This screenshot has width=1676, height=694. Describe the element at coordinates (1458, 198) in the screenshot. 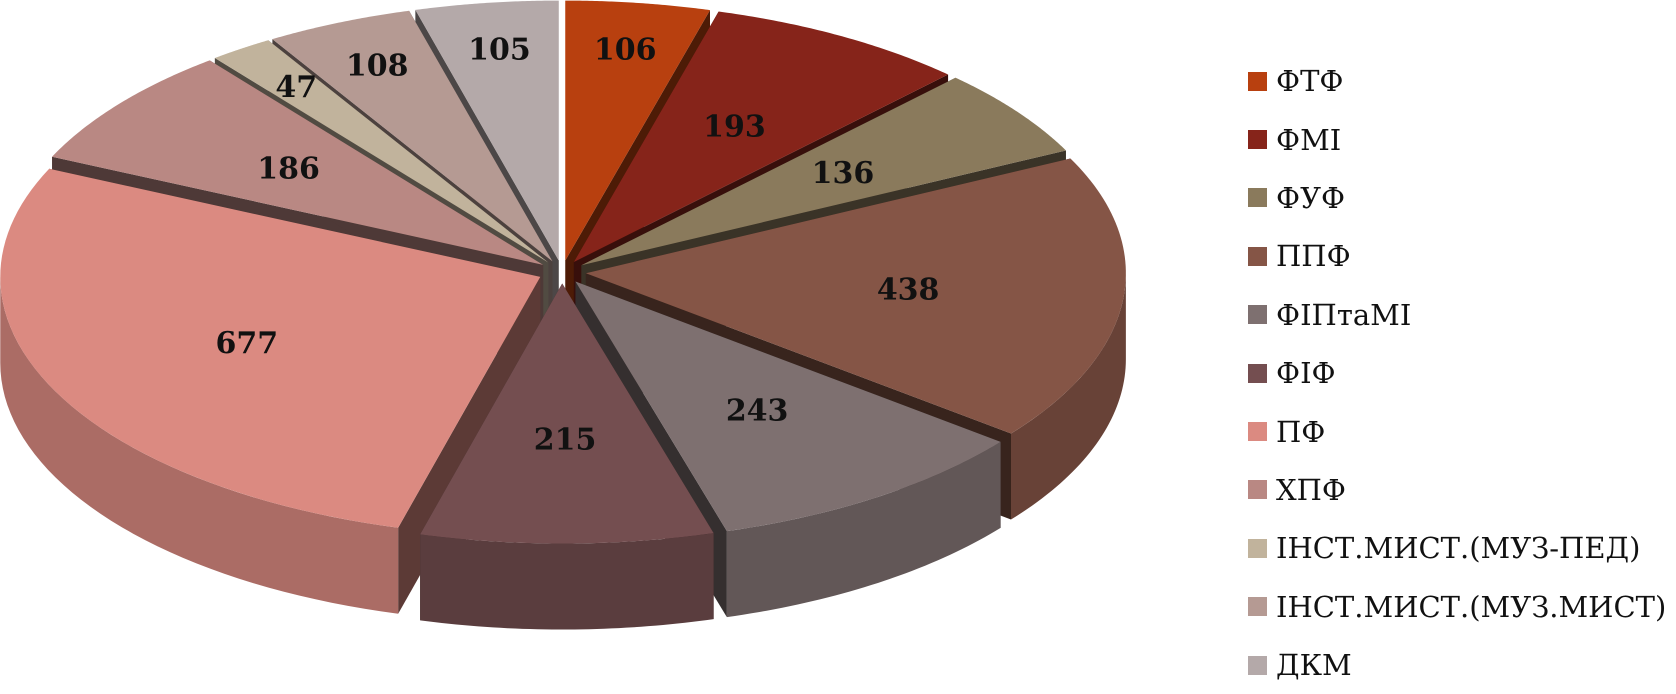

I see `legend-item: ФУФ` at that location.